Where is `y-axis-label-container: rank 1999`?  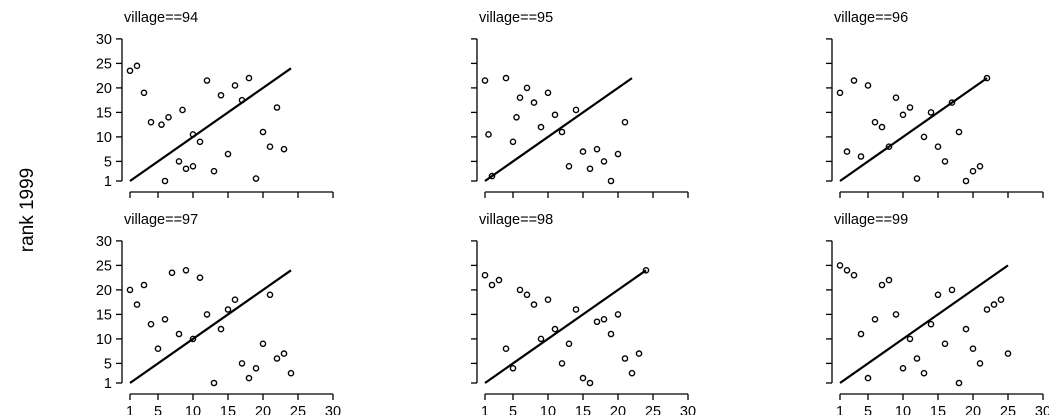 y-axis-label-container: rank 1999 is located at coordinates (28, 210).